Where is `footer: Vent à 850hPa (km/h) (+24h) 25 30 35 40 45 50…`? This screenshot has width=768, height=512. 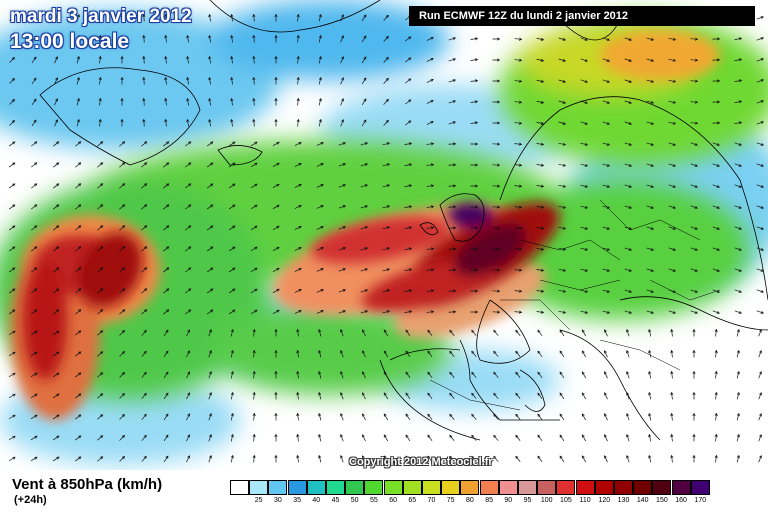 footer: Vent à 850hPa (km/h) (+24h) 25 30 35 40 45 50… is located at coordinates (384, 491).